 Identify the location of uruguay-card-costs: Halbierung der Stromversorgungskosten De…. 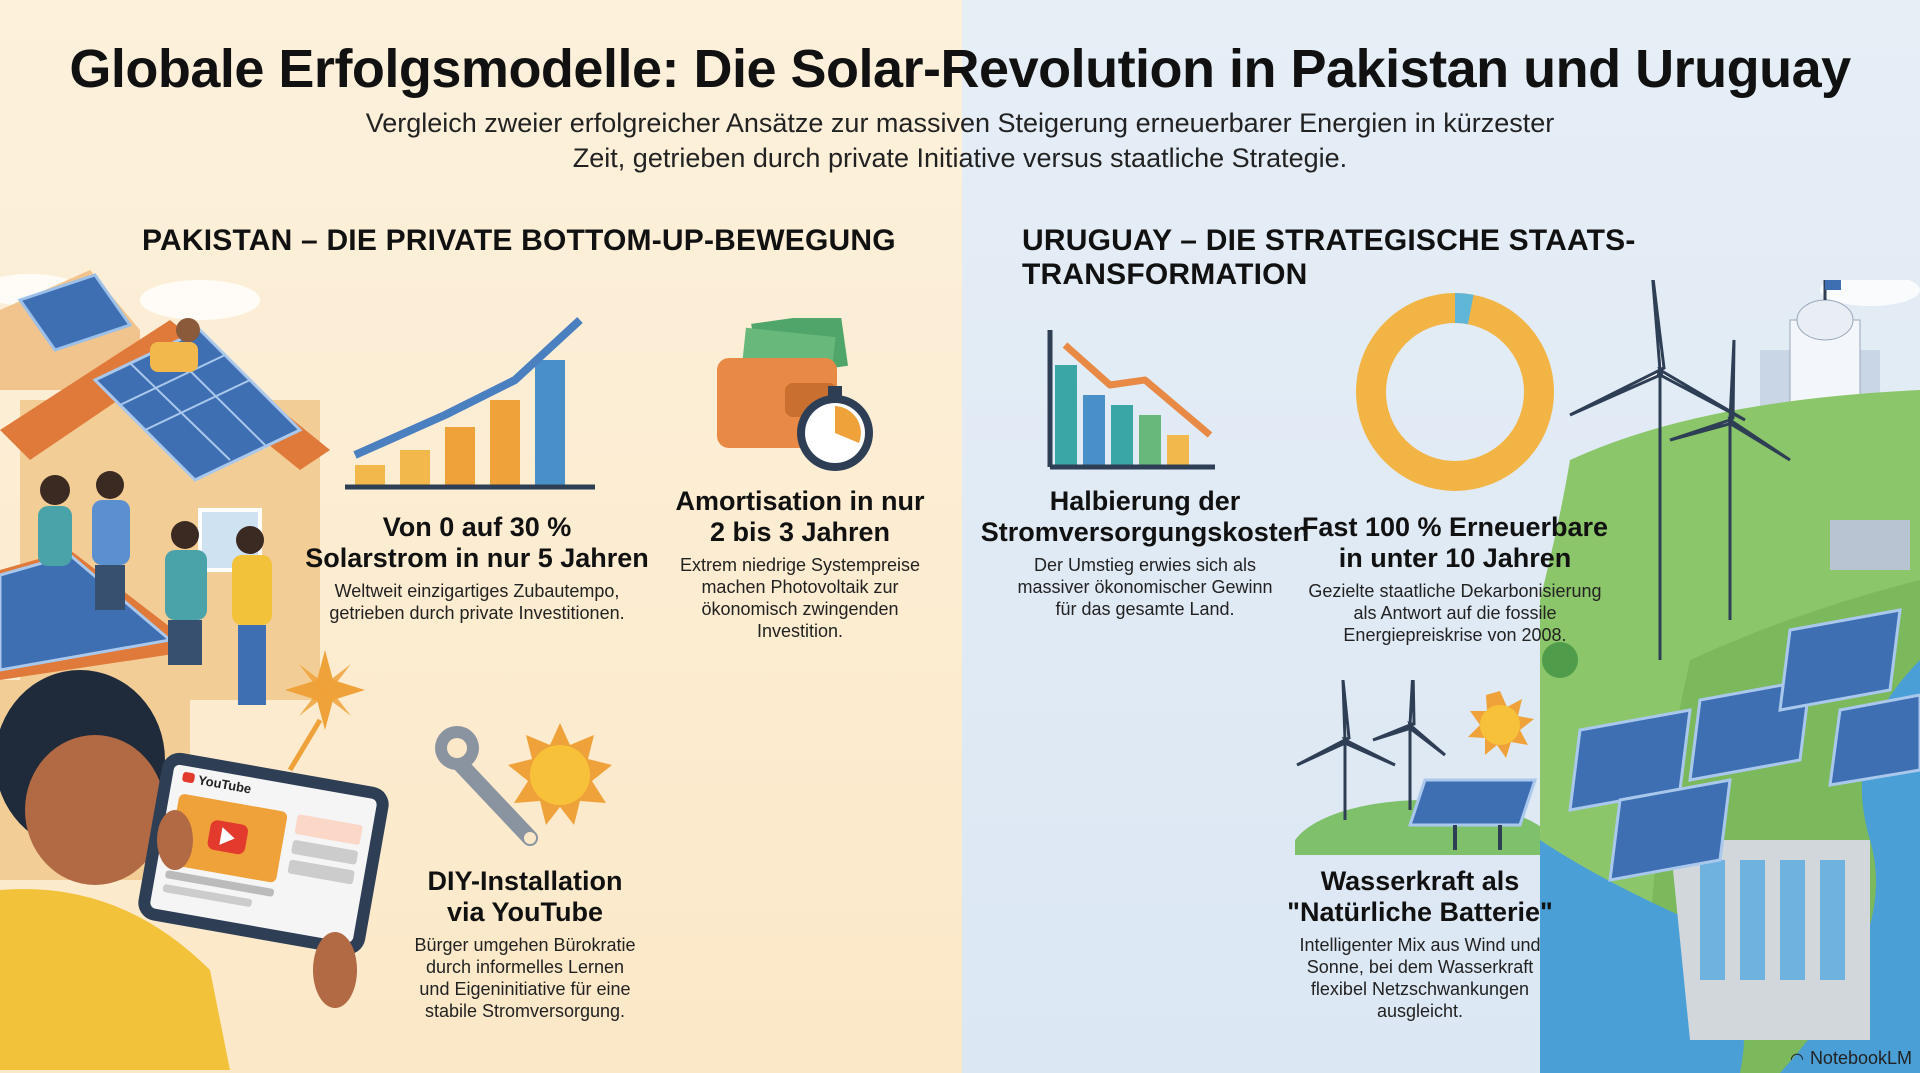
(1145, 553).